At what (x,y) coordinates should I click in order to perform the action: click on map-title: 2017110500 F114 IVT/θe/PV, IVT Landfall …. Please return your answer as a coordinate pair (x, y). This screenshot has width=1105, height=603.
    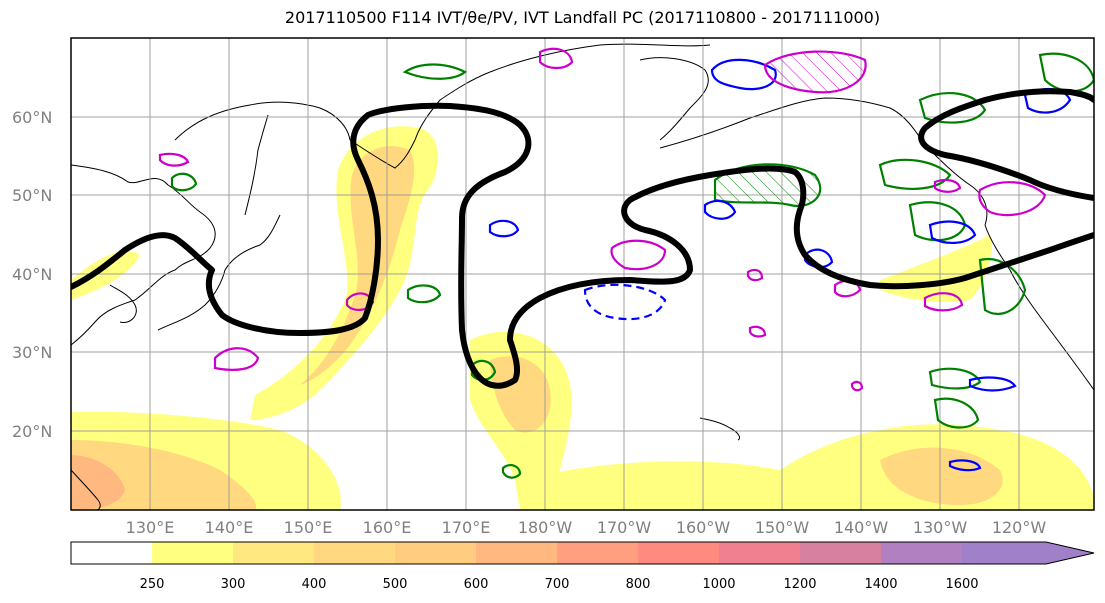
    Looking at the image, I should click on (582, 17).